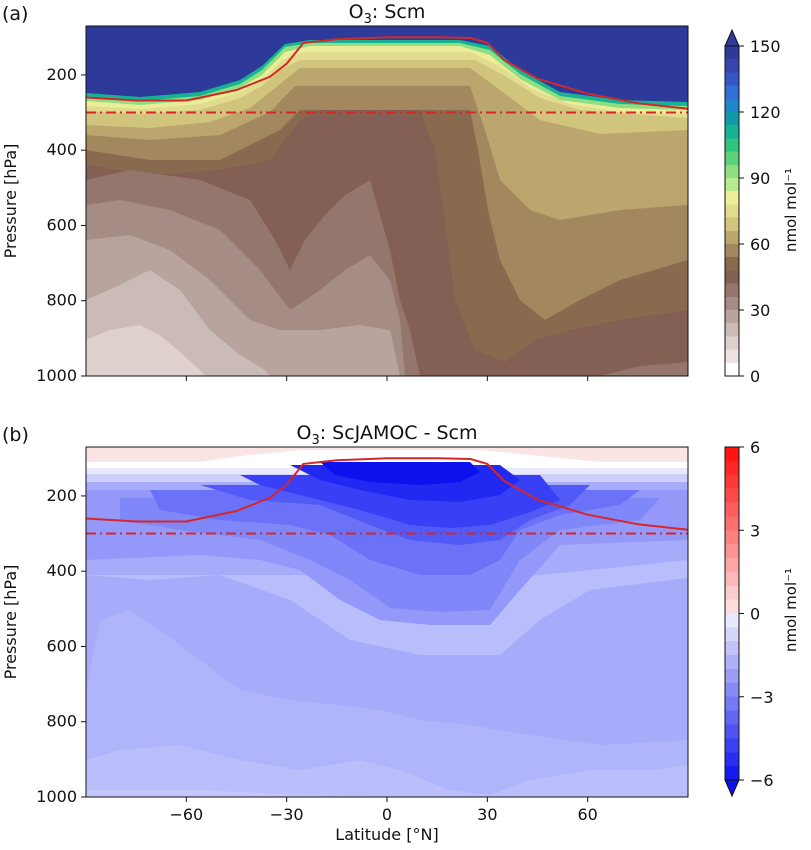 This screenshot has height=850, width=811. What do you see at coordinates (765, 112) in the screenshot?
I see `colorbar-tick-label: 120` at bounding box center [765, 112].